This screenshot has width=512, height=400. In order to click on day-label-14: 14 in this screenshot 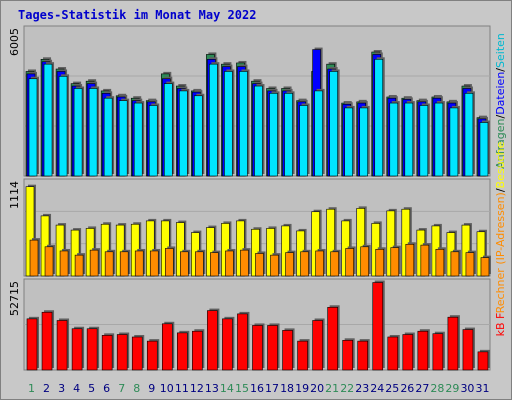, I will do `click(227, 388)`.